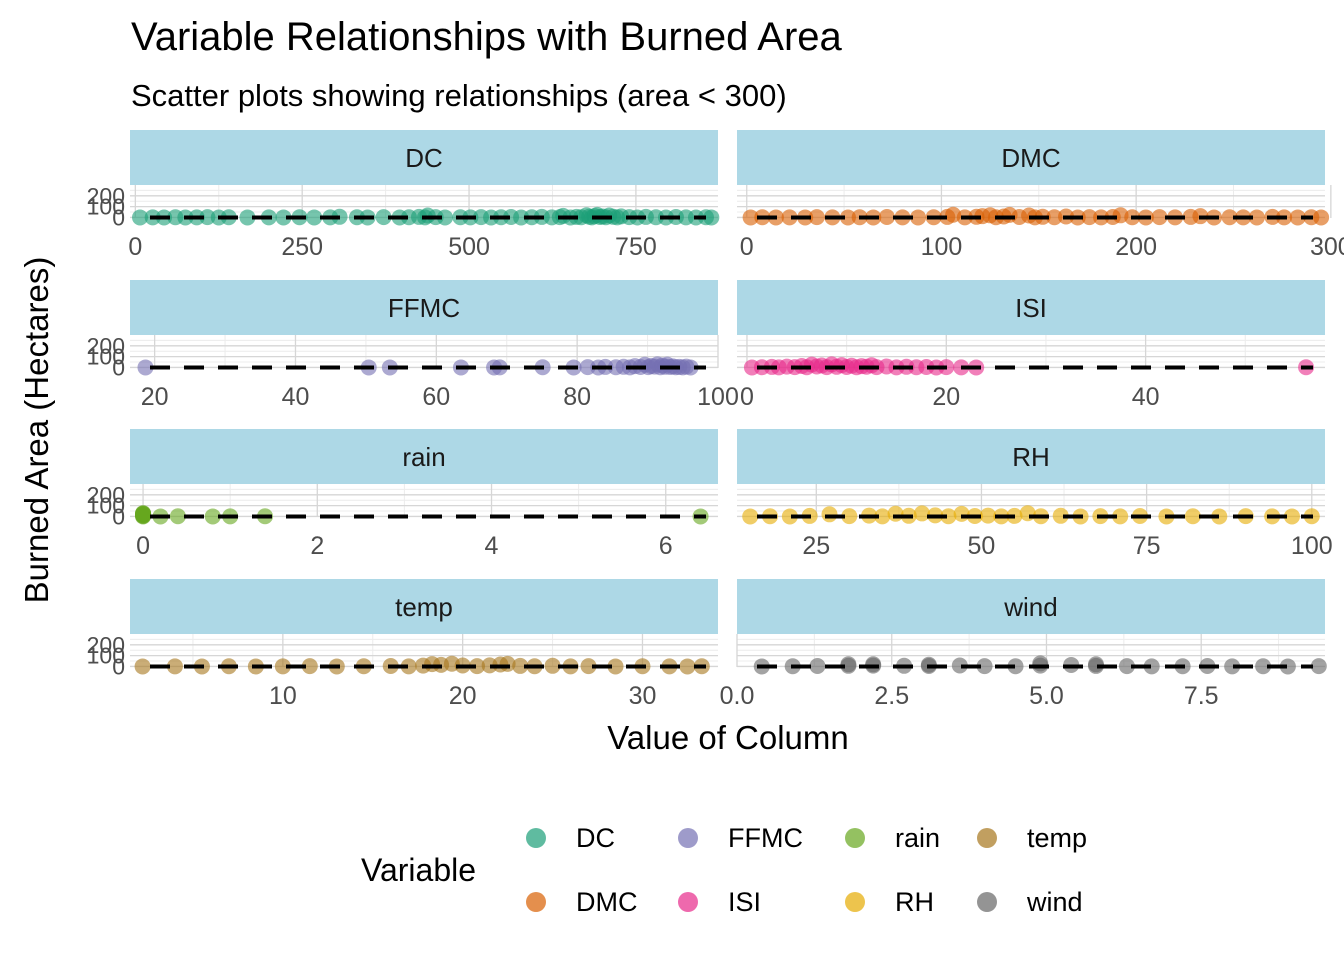 Image resolution: width=1344 pixels, height=960 pixels. What do you see at coordinates (463, 696) in the screenshot?
I see `x-tick-label-temp-1: 20` at bounding box center [463, 696].